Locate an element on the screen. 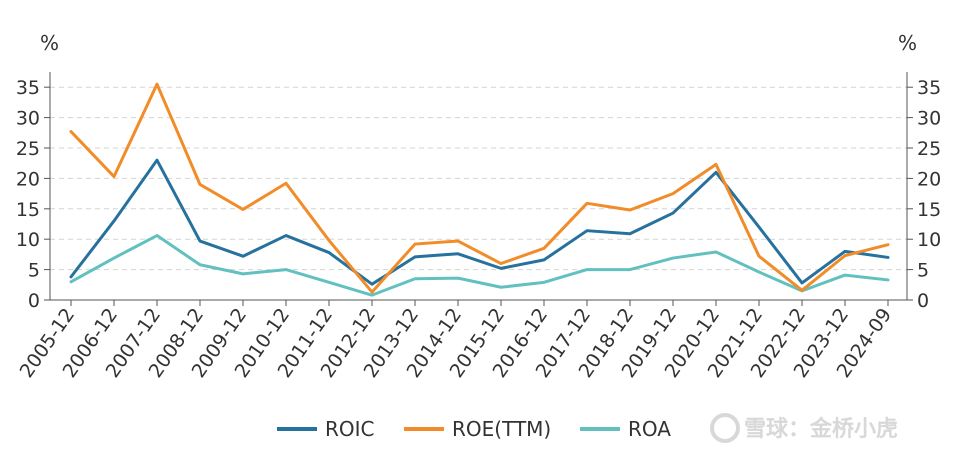 This screenshot has width=969, height=458. y-tick-label-left: 20 is located at coordinates (28, 179).